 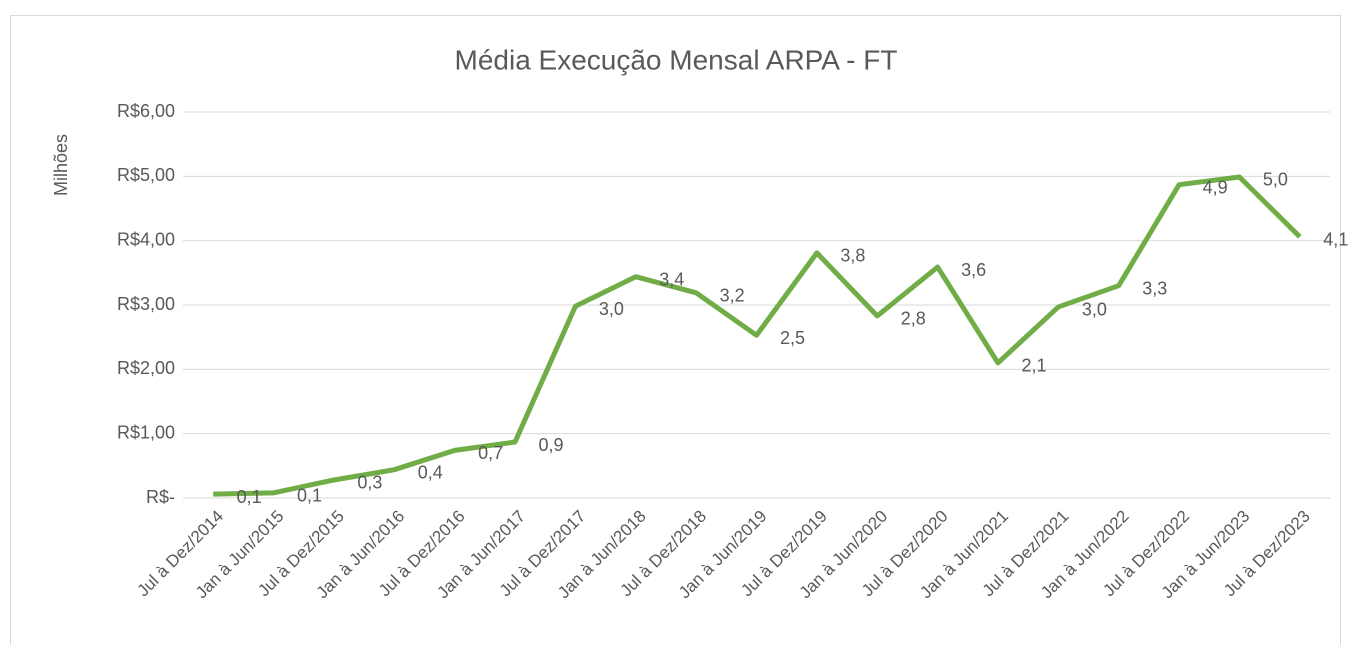 I want to click on data-label: 5,0, so click(x=1275, y=180).